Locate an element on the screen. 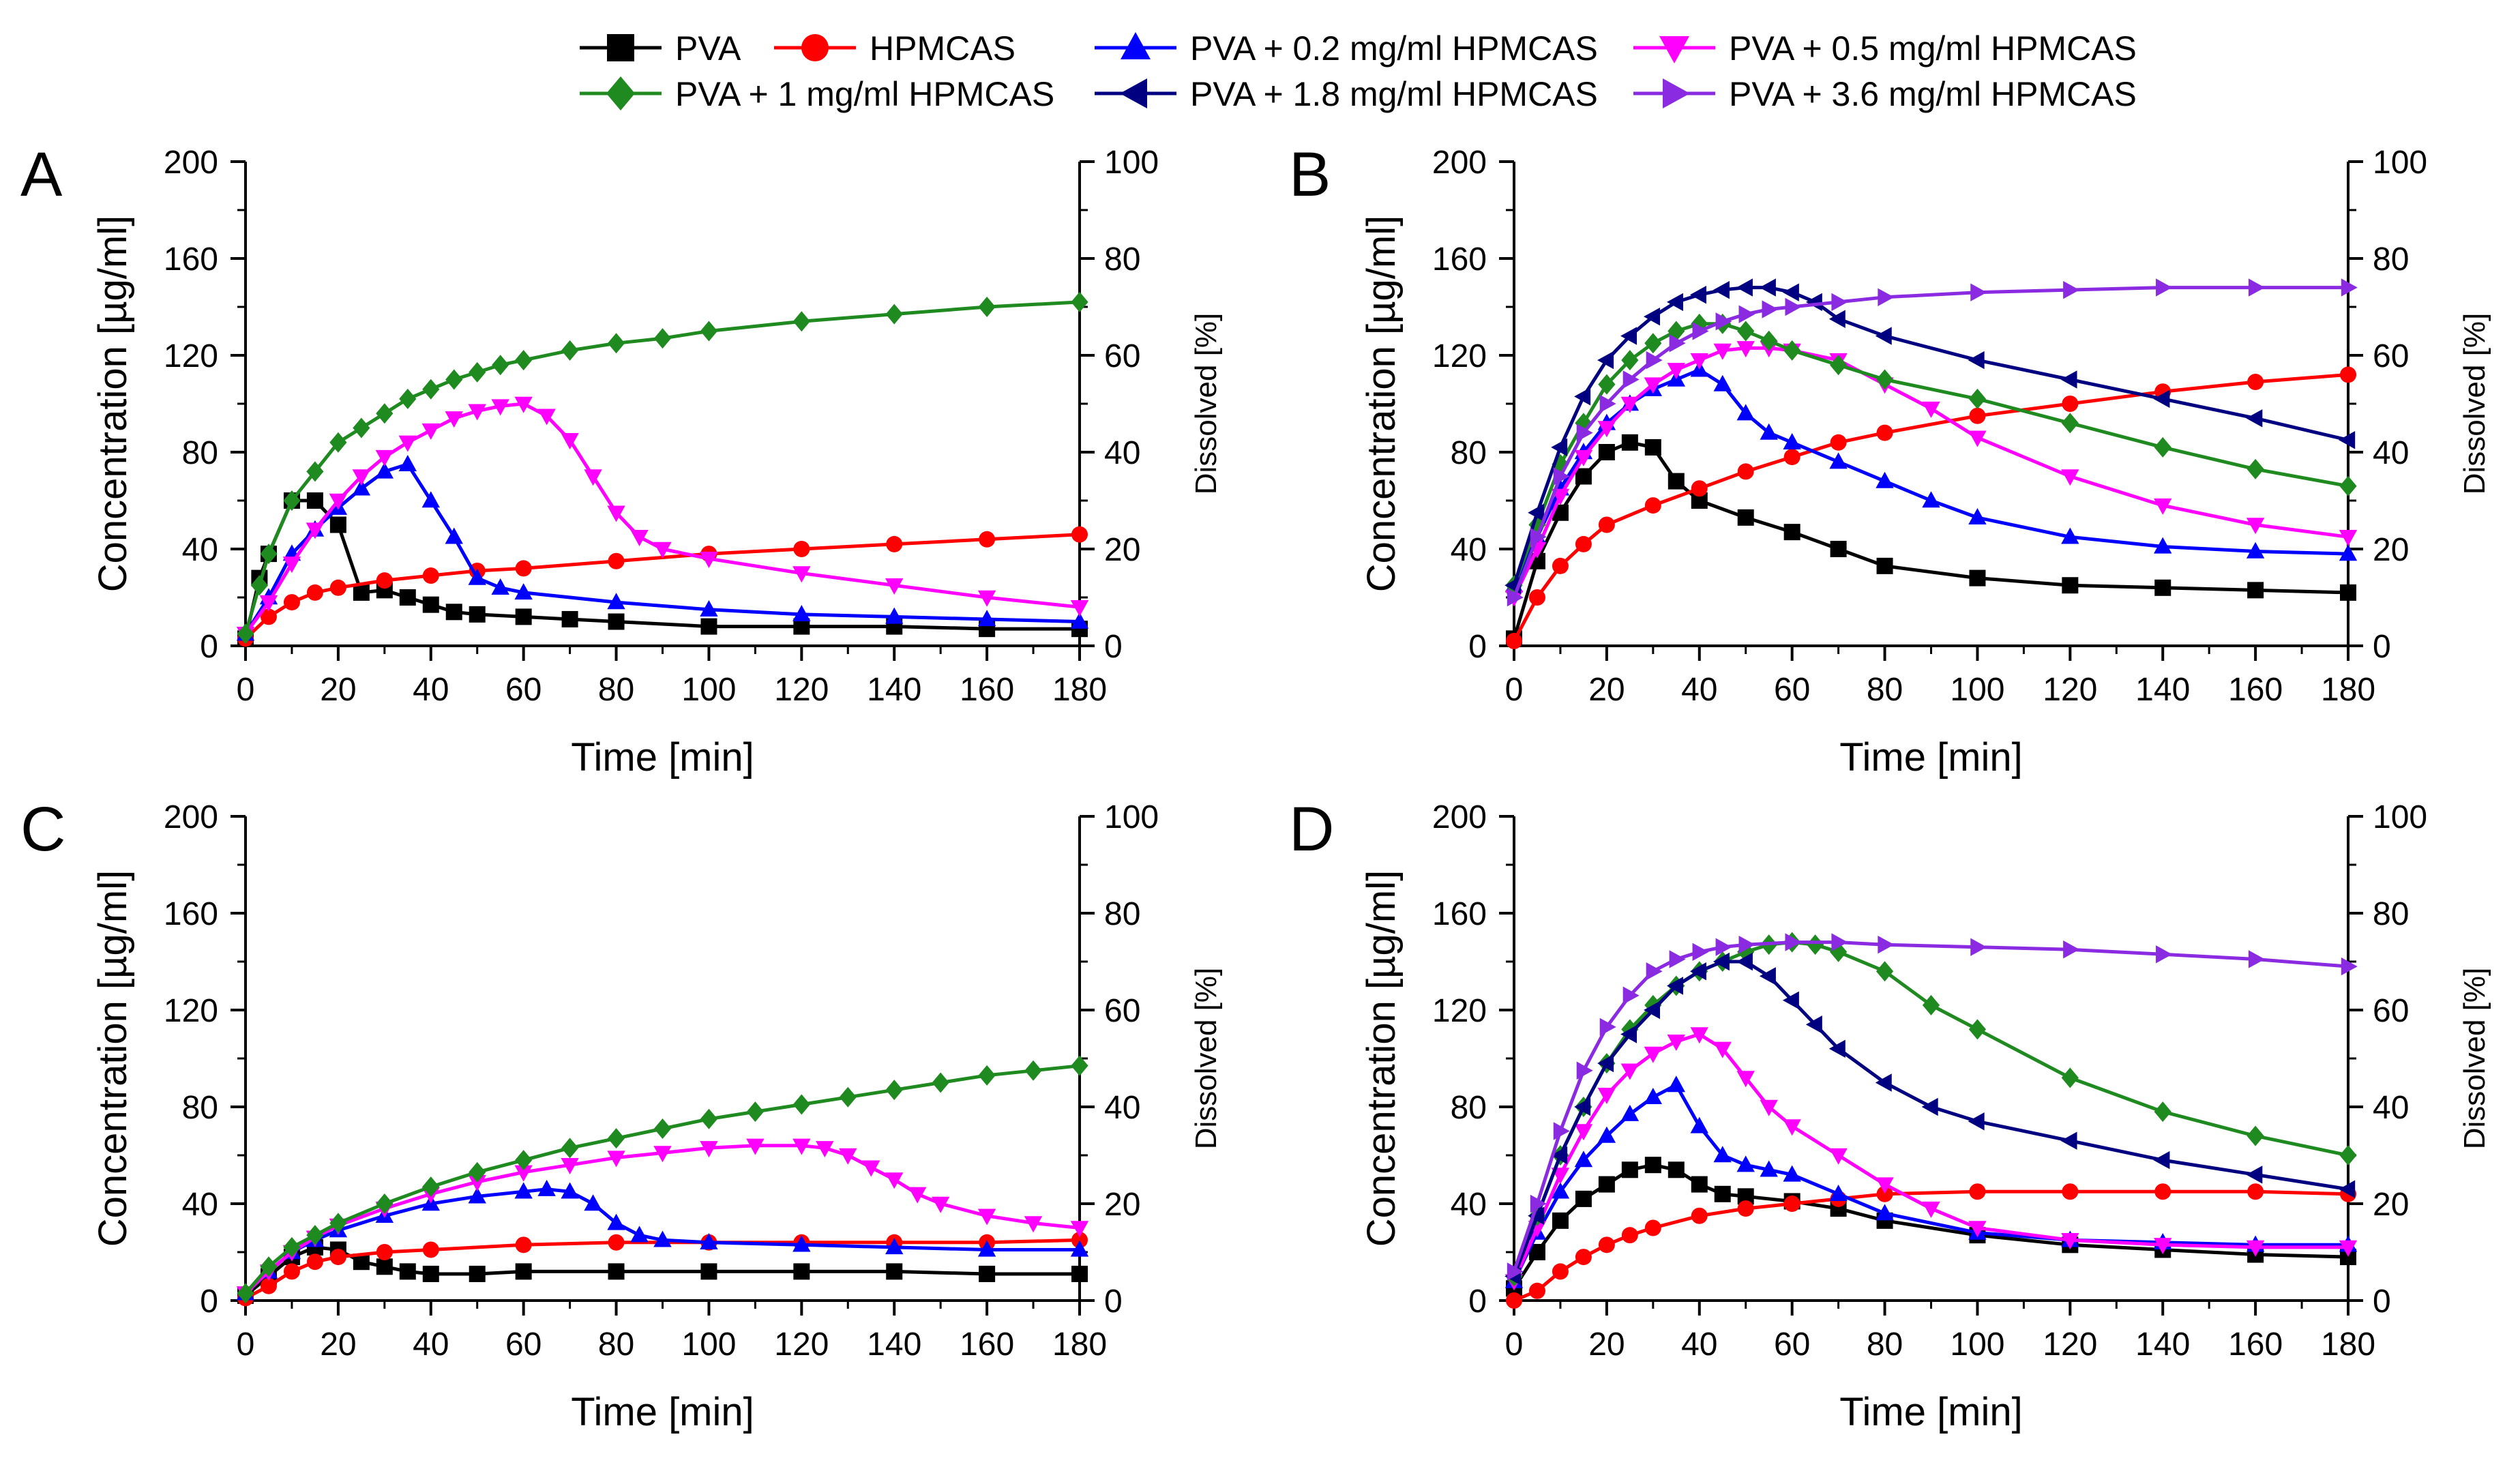 Image resolution: width=2520 pixels, height=1469 pixels. legend-item: PVA + 1.8 mg/ml HPMCAS is located at coordinates (1346, 94).